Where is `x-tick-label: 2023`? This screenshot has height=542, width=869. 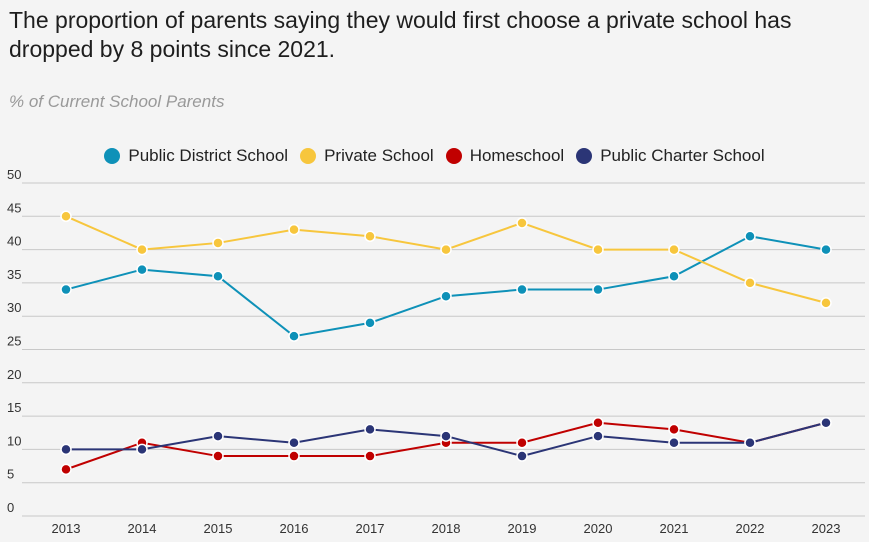 x-tick-label: 2023 is located at coordinates (826, 528).